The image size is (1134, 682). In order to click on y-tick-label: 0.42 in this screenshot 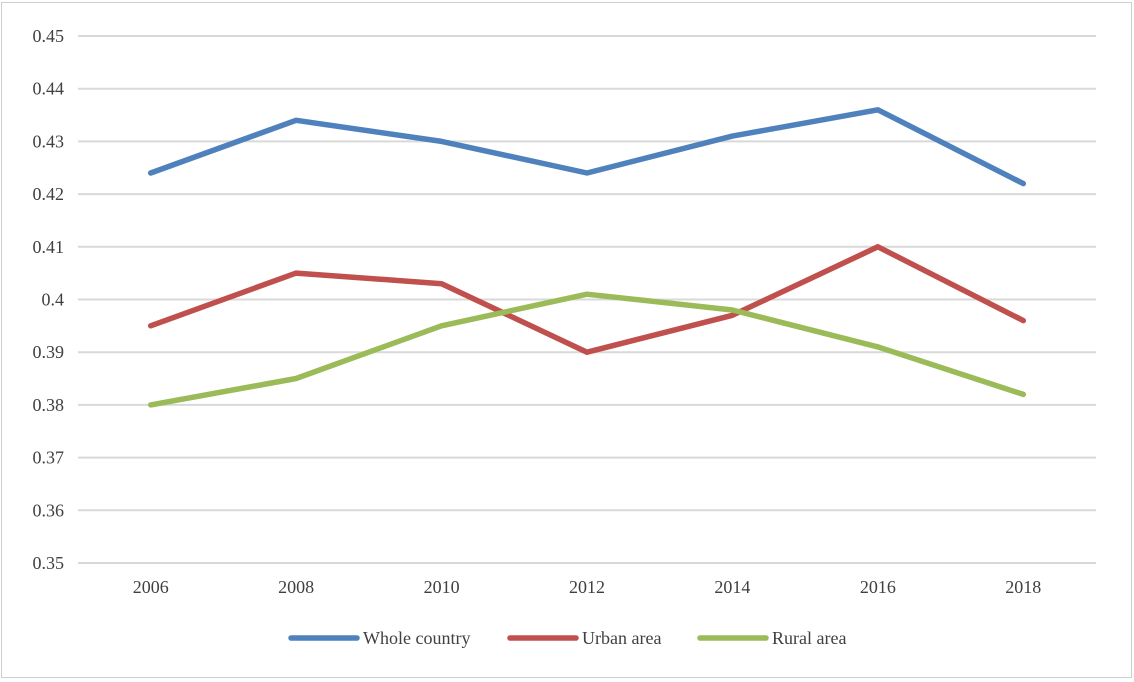, I will do `click(49, 194)`.